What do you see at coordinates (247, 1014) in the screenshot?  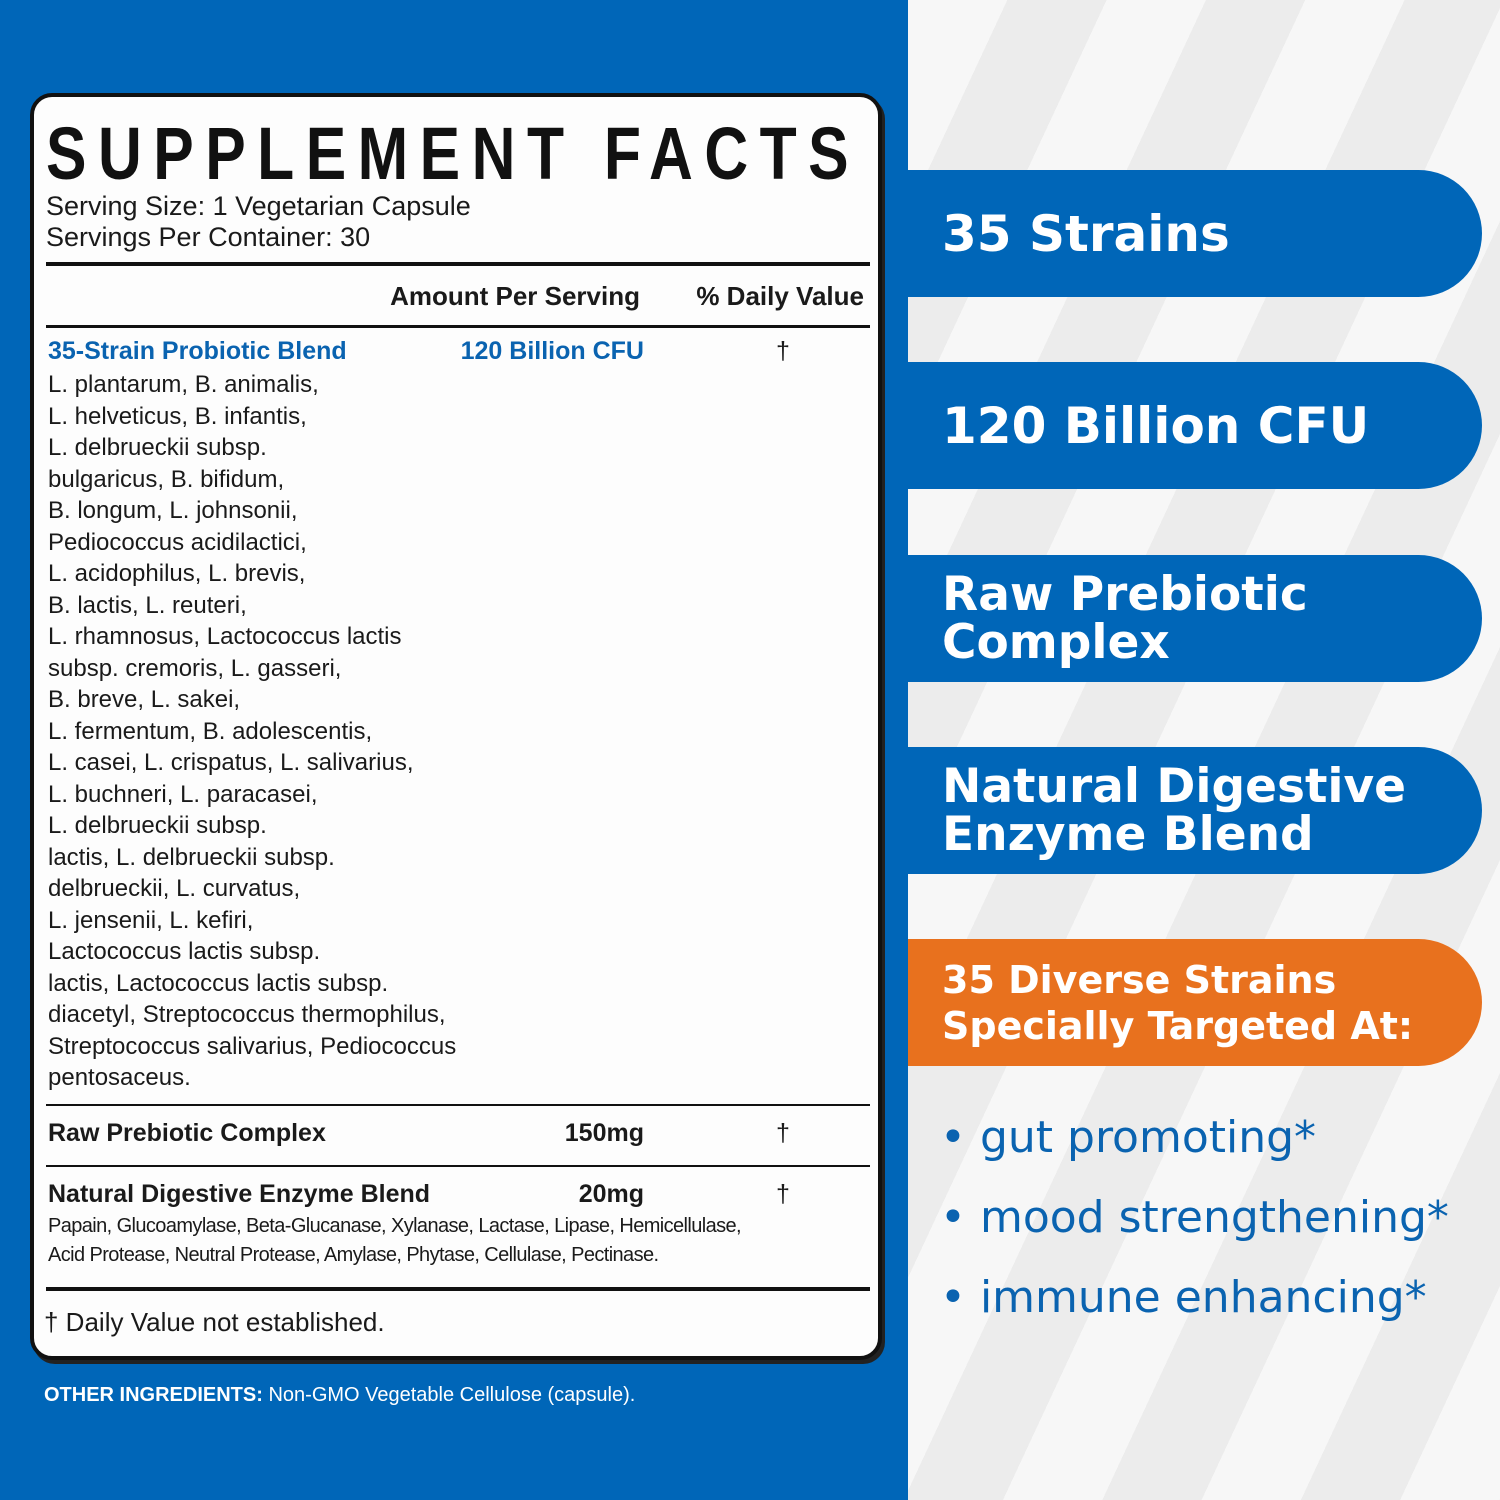 I see `strain-line: diacetyl, Streptococcus thermophilus,` at bounding box center [247, 1014].